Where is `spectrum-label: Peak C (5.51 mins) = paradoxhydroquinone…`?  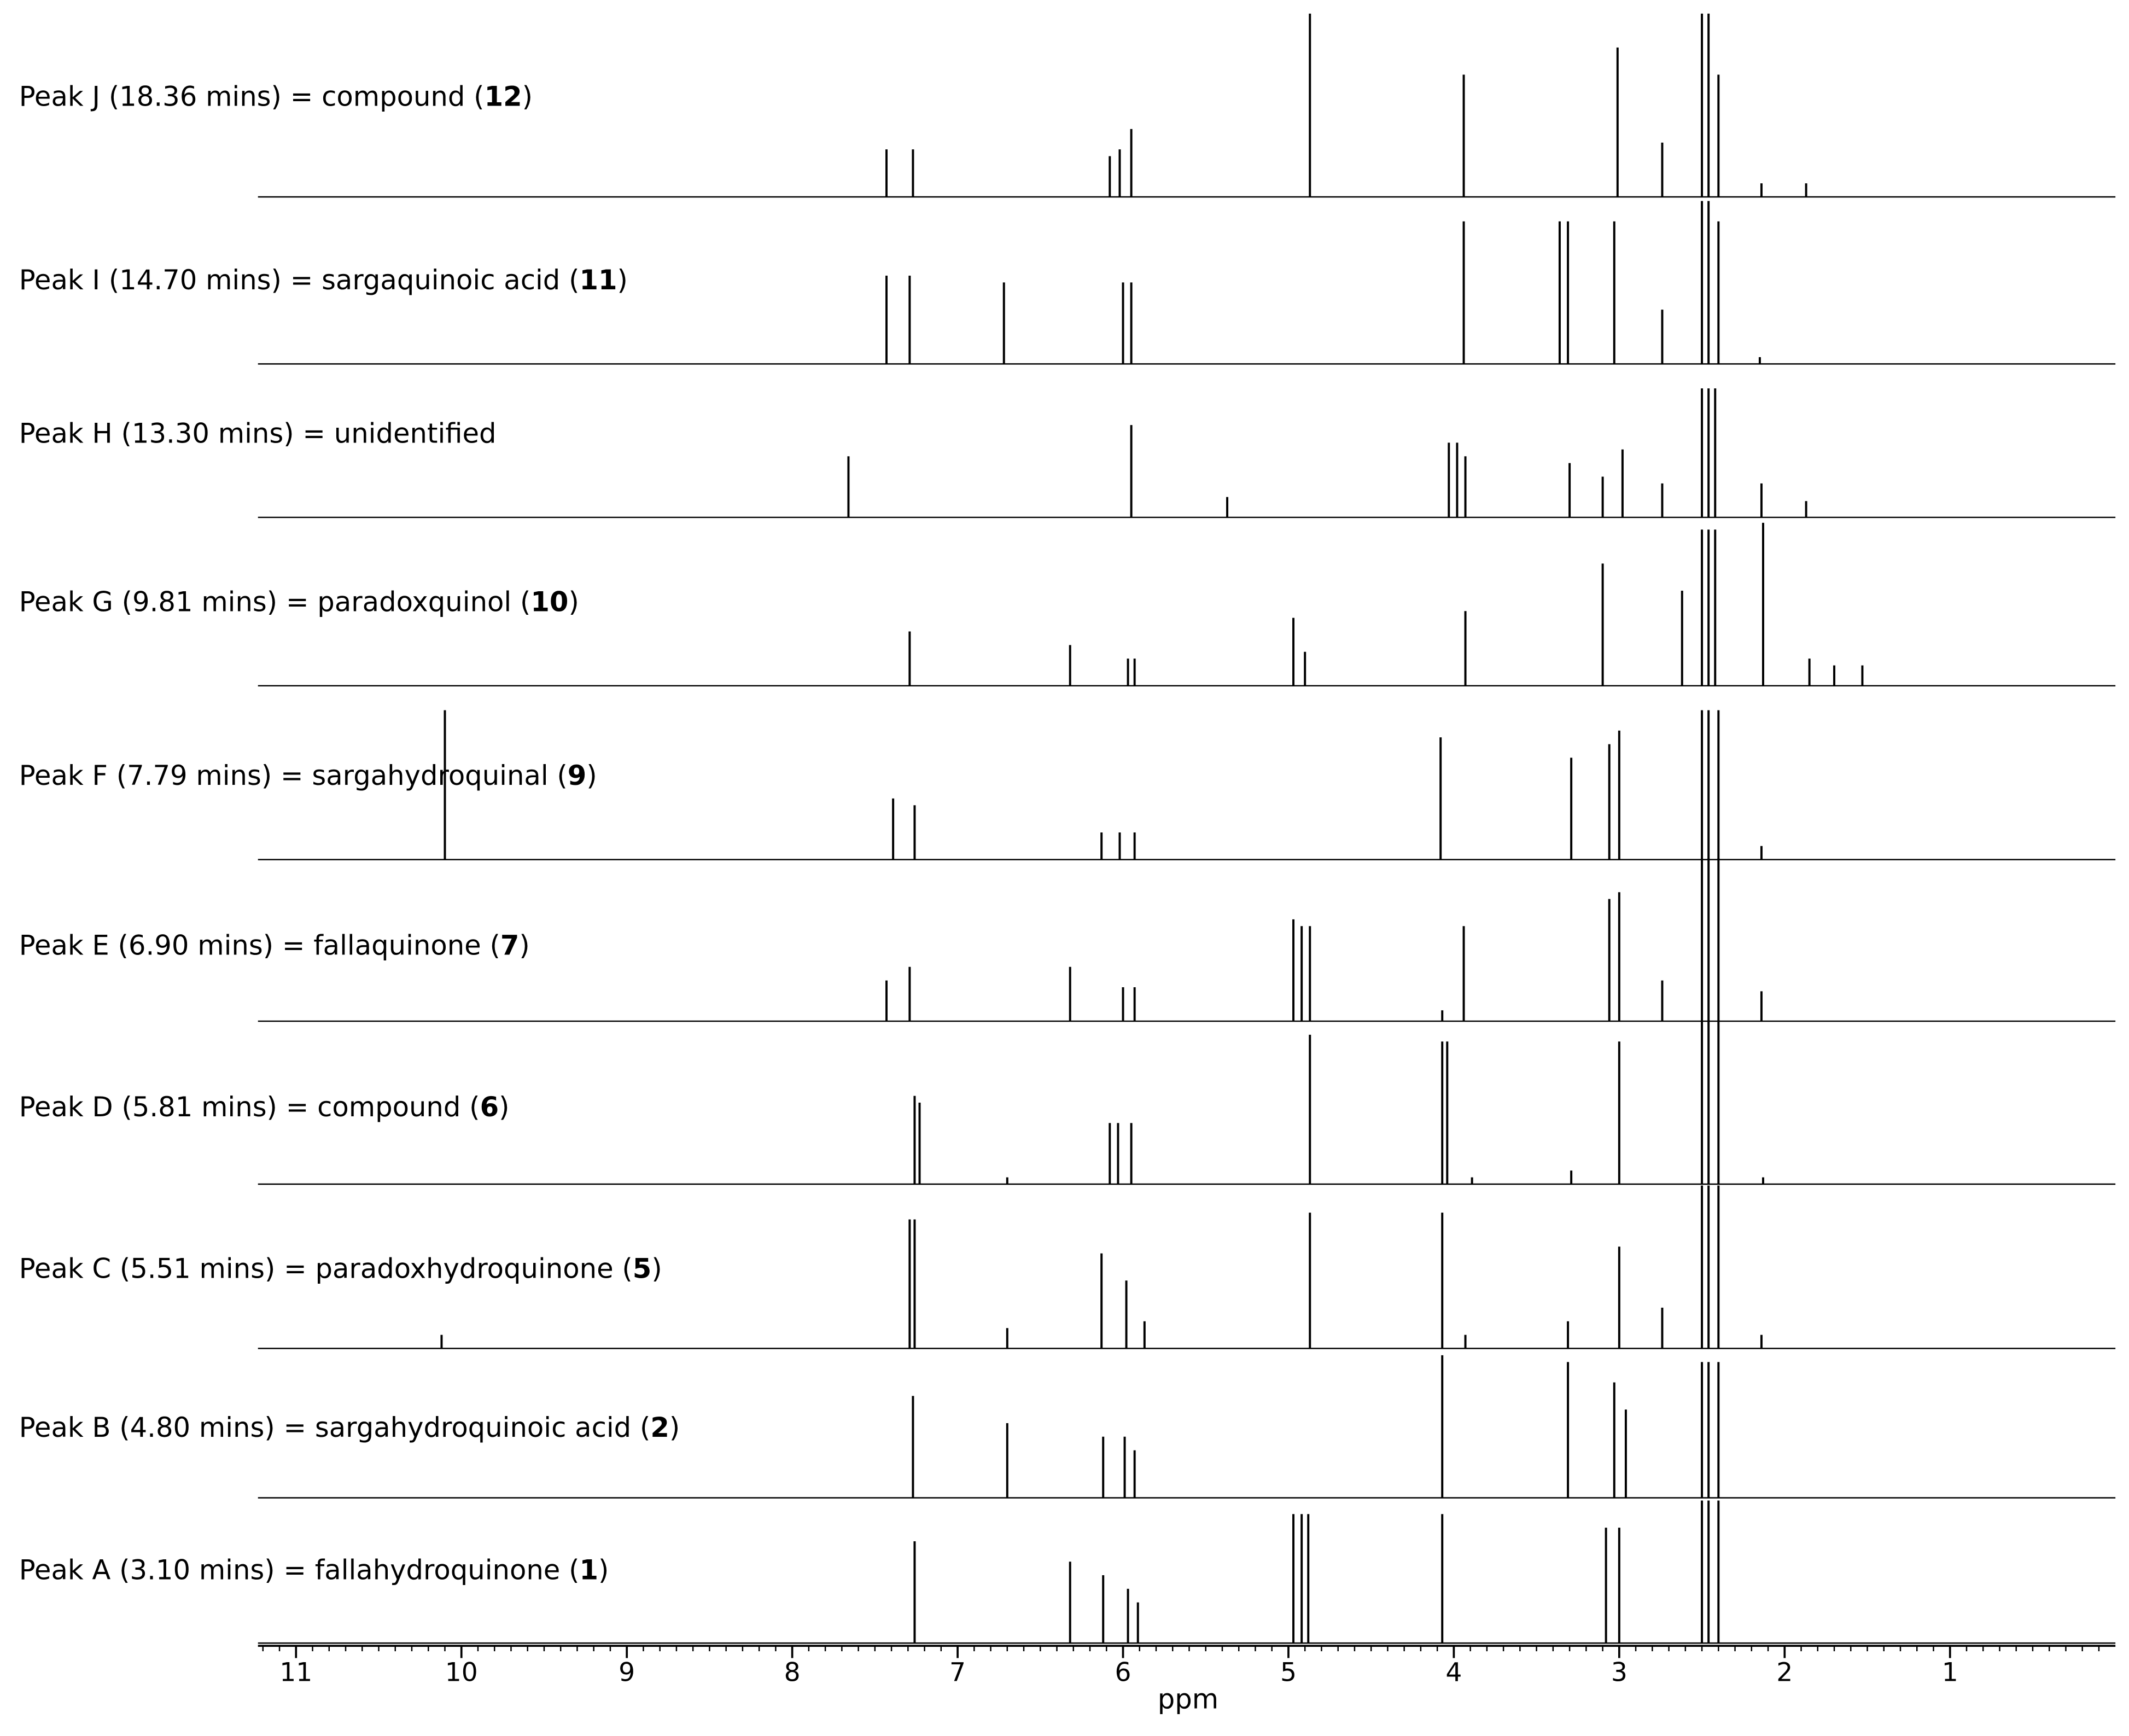
spectrum-label: Peak C (5.51 mins) = paradoxhydroquinone… is located at coordinates (340, 1268).